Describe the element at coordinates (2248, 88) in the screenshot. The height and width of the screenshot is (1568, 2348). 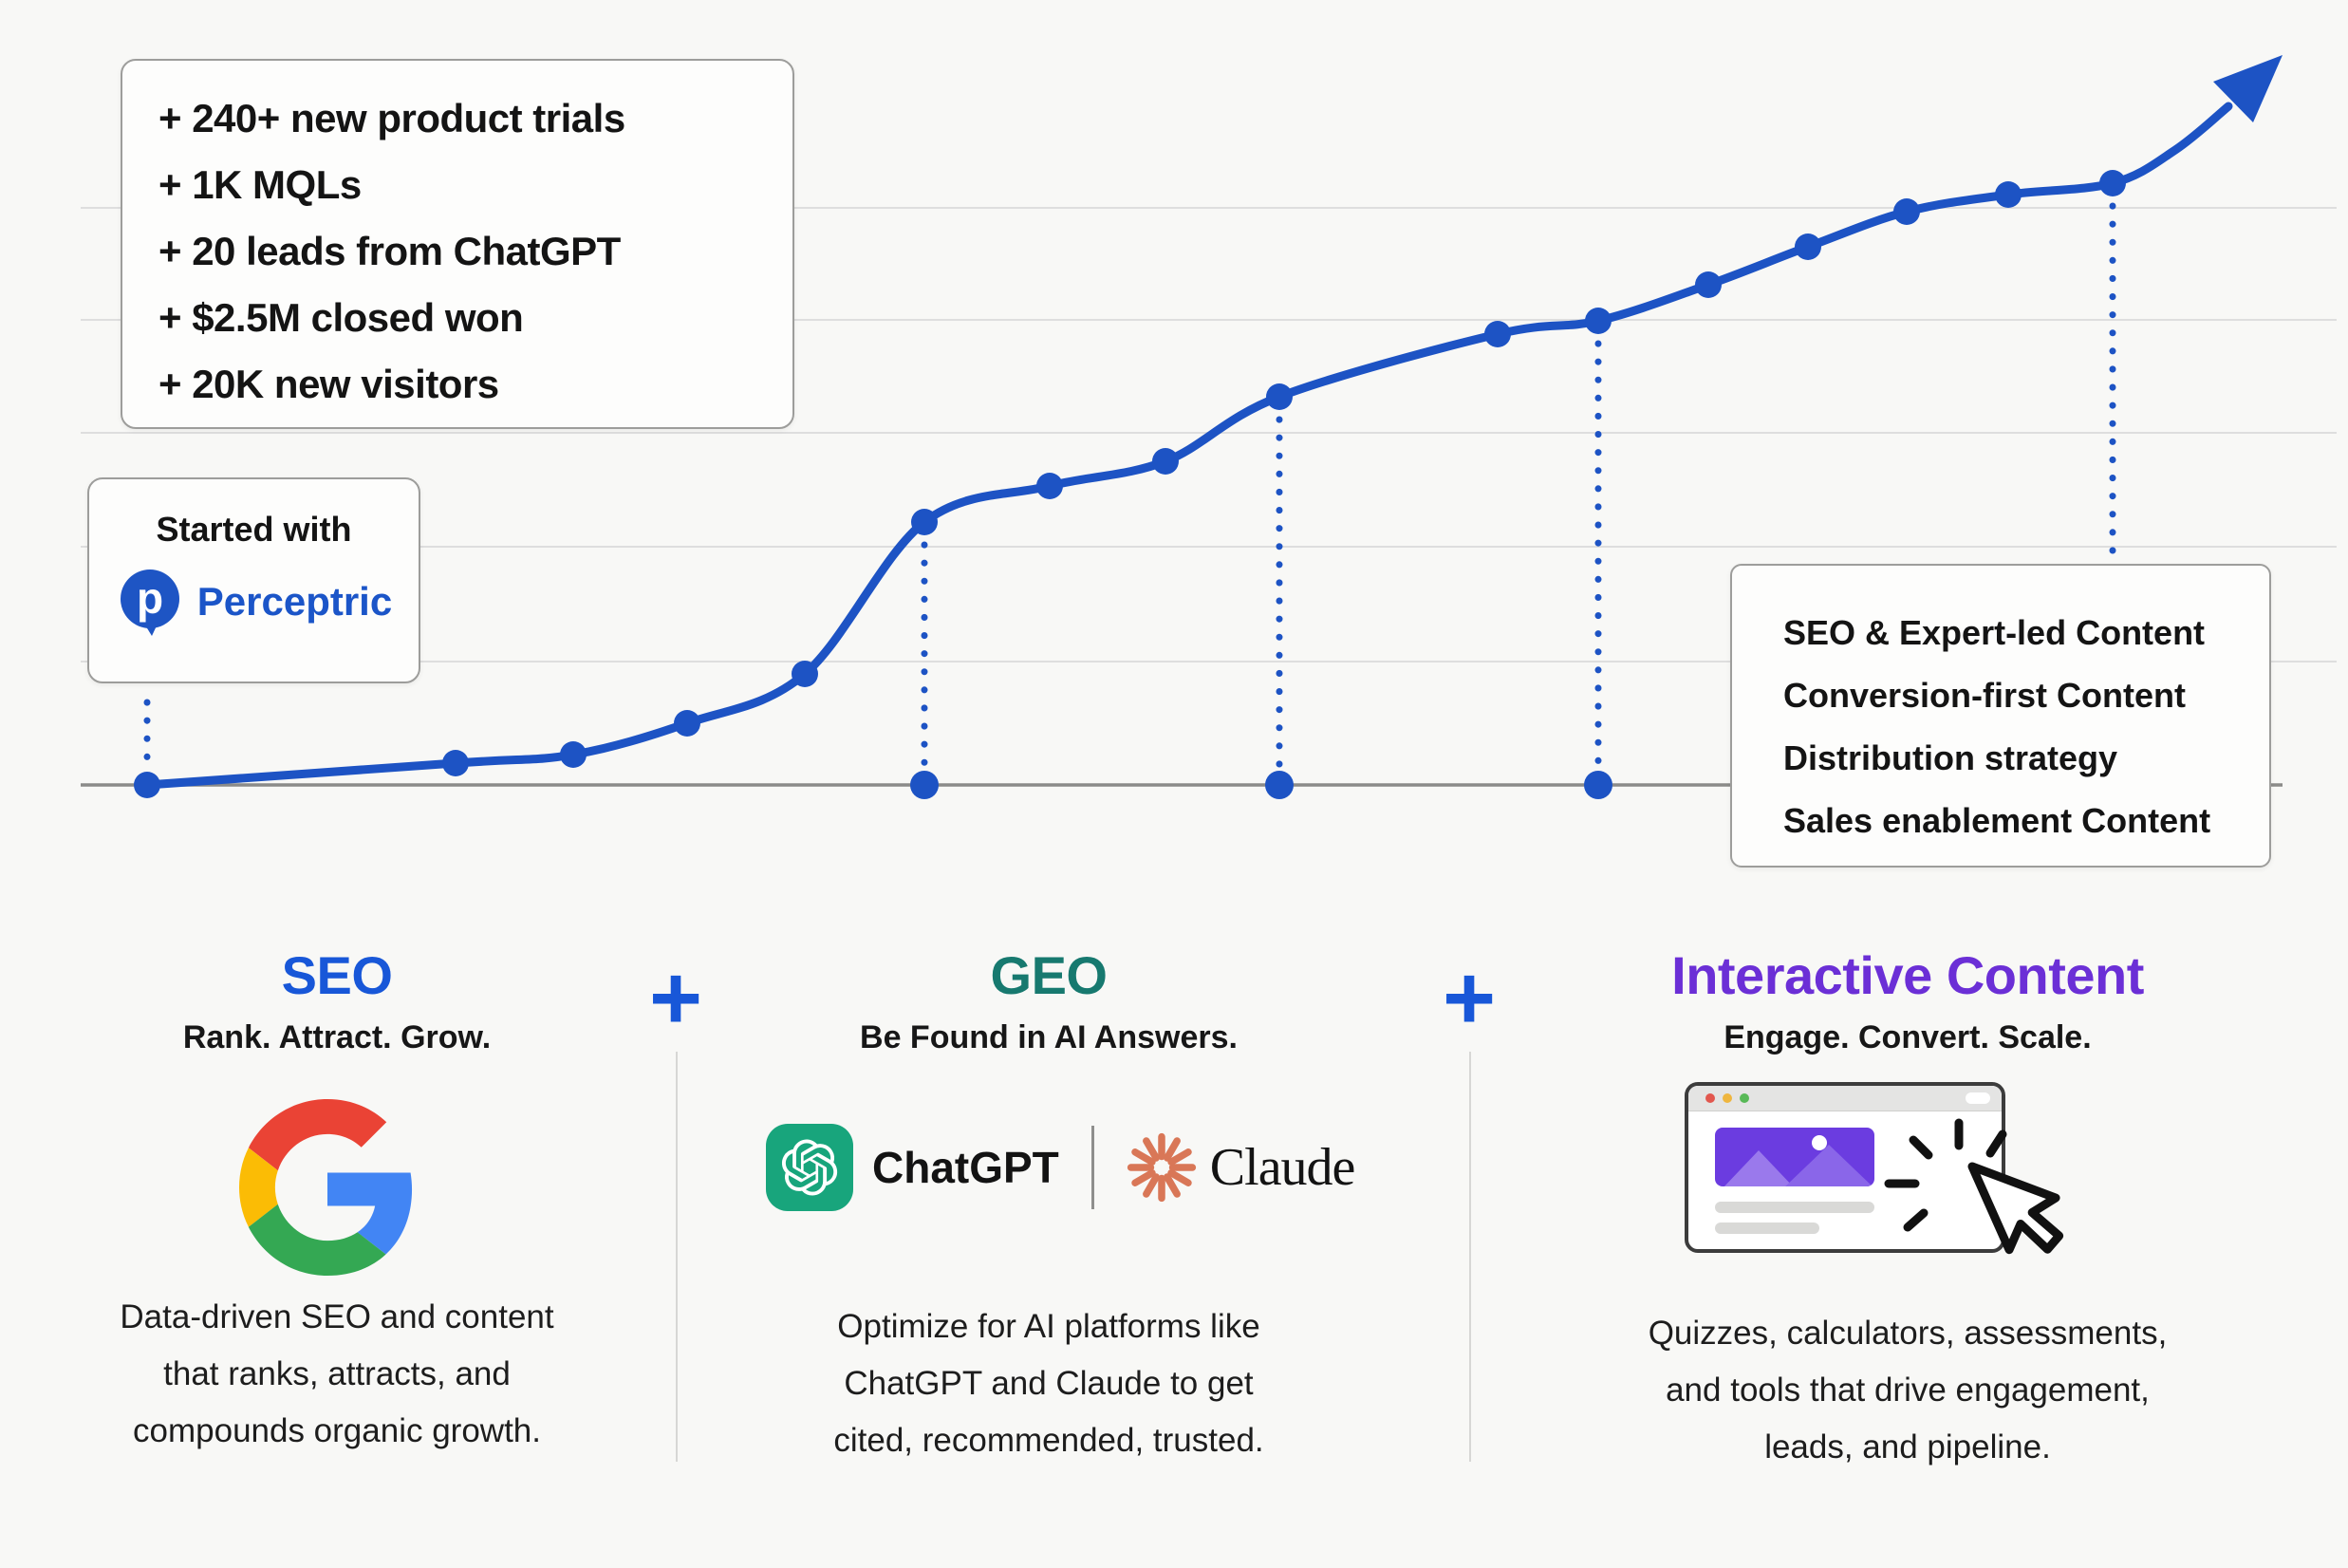
I see `arrow-head-icon` at that location.